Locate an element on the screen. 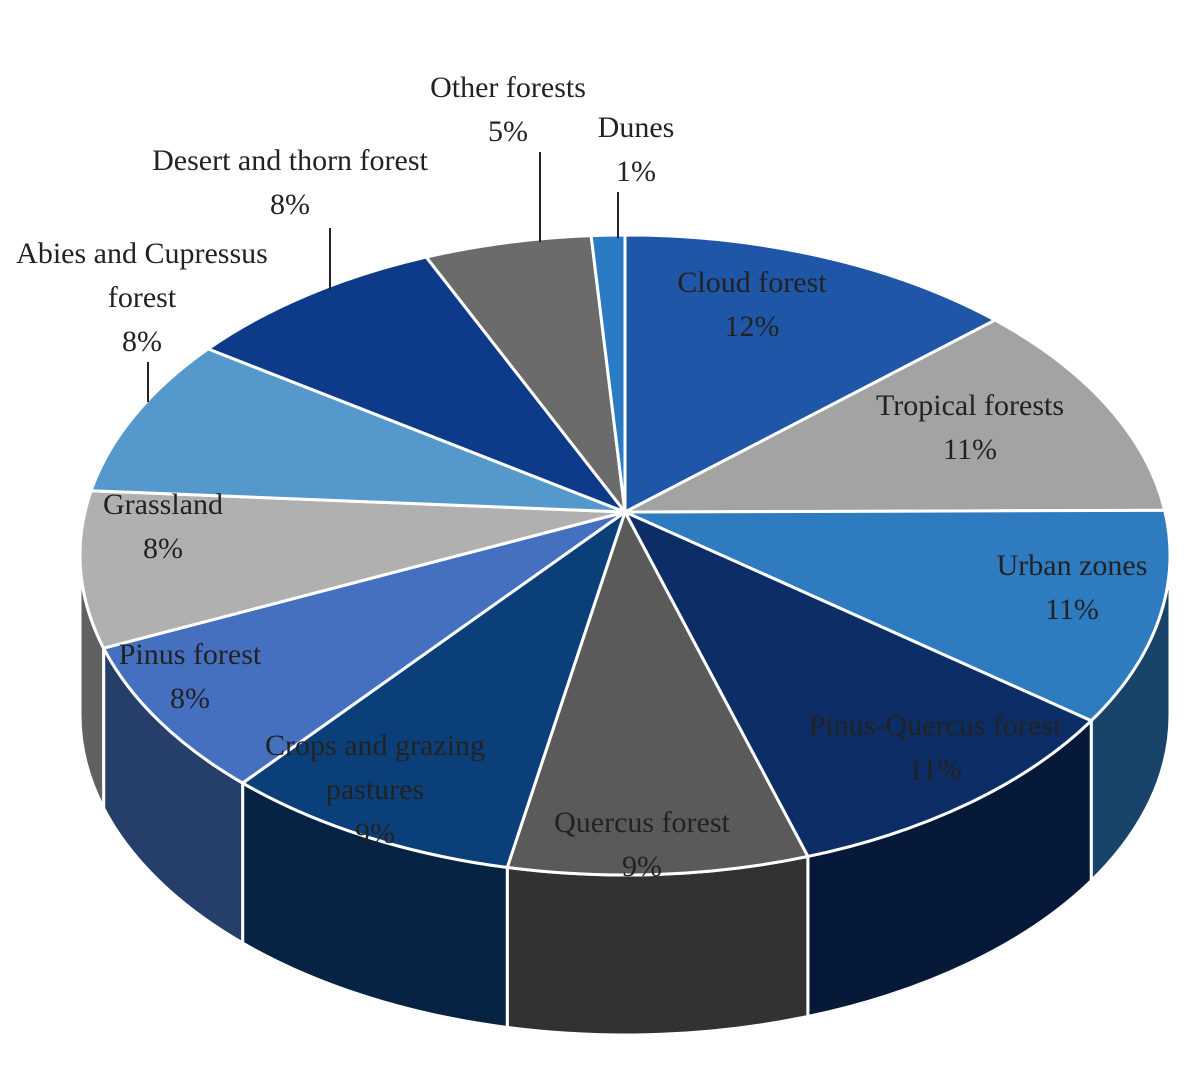 The height and width of the screenshot is (1084, 1189). slice-label: Tropical forests 11% is located at coordinates (970, 428).